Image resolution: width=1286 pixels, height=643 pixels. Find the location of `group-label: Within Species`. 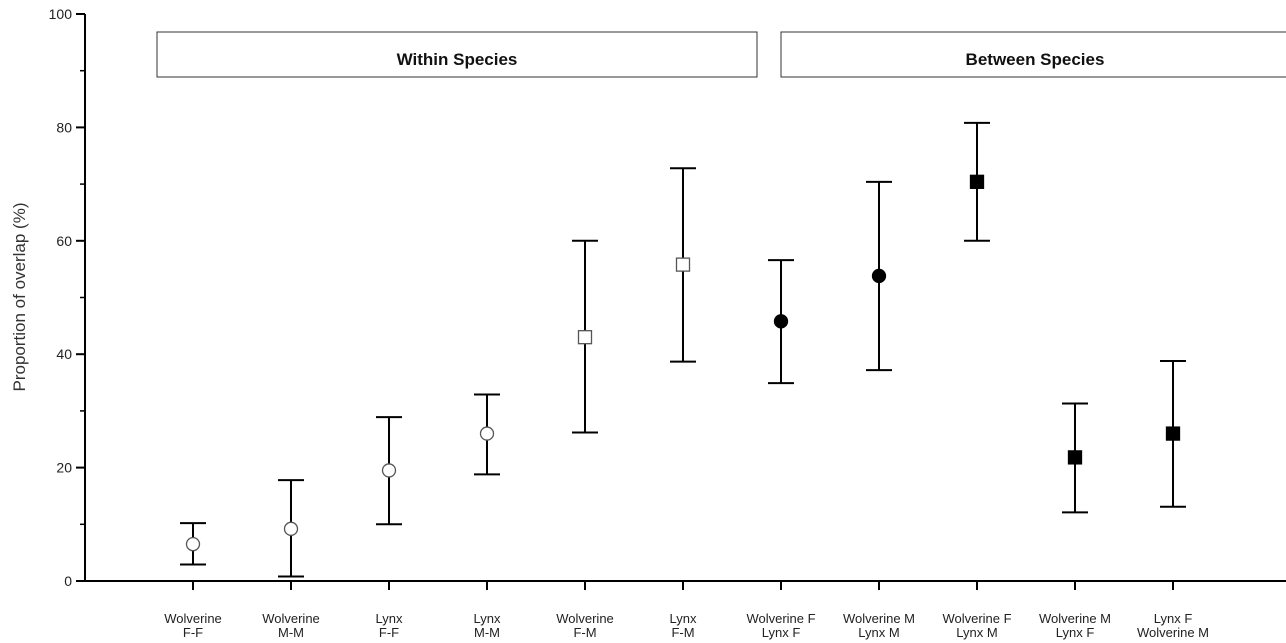

group-label: Within Species is located at coordinates (457, 59).